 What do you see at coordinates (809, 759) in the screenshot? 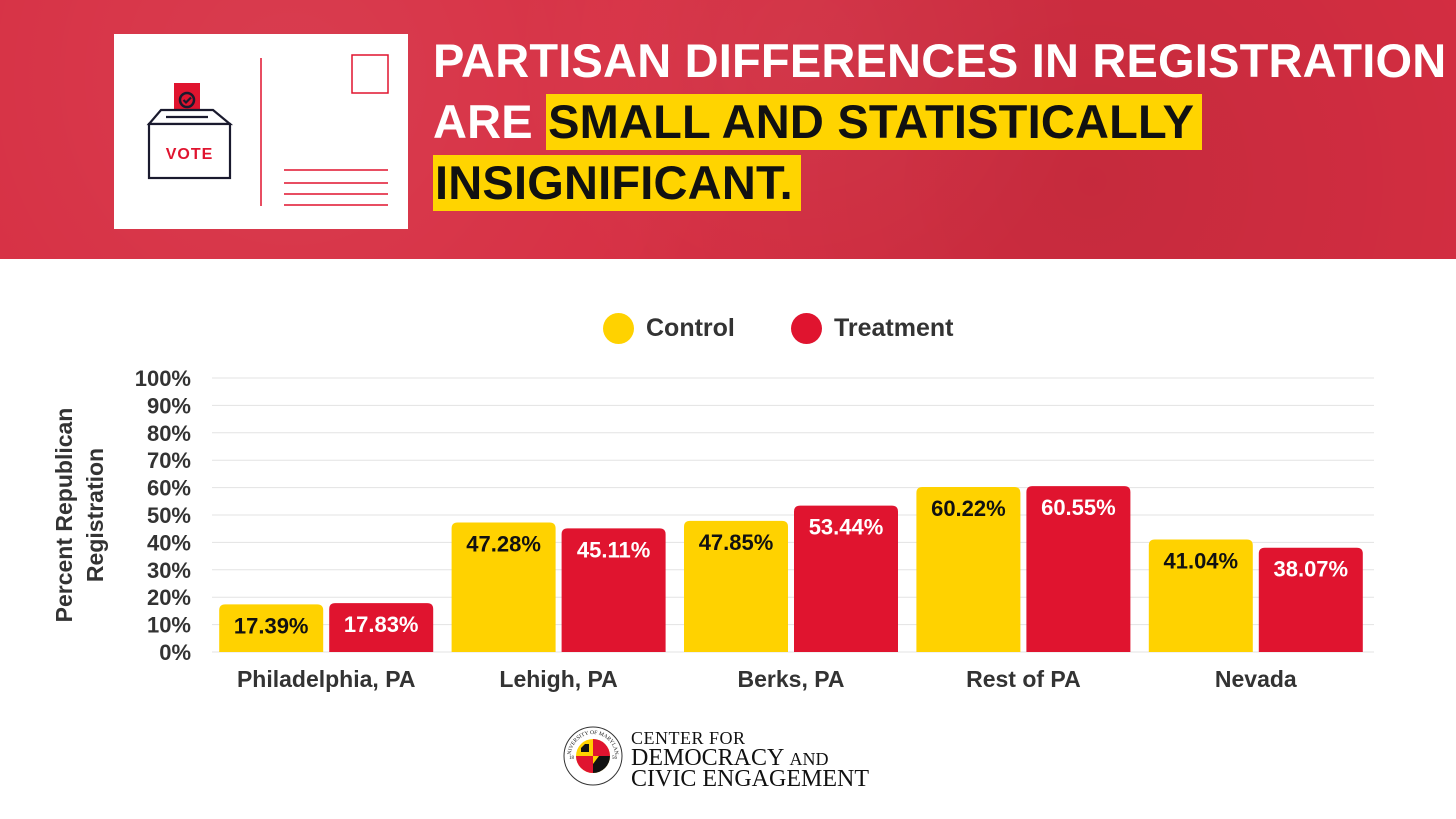
I see `footer-line-2-small: AND` at bounding box center [809, 759].